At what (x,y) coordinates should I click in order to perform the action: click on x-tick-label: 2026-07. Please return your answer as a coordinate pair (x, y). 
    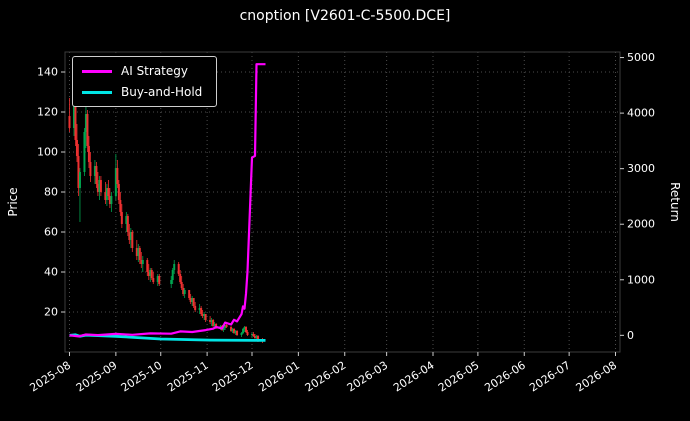
    Looking at the image, I should click on (550, 377).